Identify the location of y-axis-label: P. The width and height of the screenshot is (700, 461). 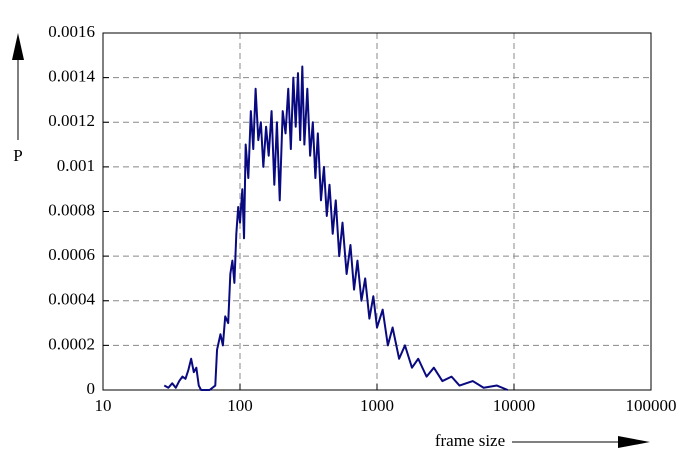
(17, 155).